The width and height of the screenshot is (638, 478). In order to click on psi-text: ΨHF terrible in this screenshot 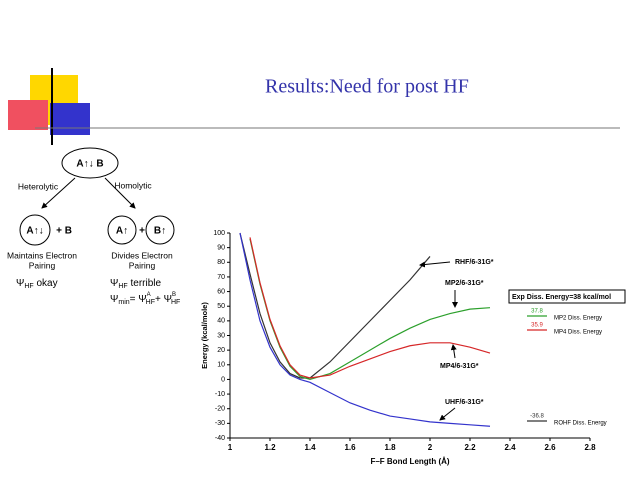, I will do `click(135, 284)`.